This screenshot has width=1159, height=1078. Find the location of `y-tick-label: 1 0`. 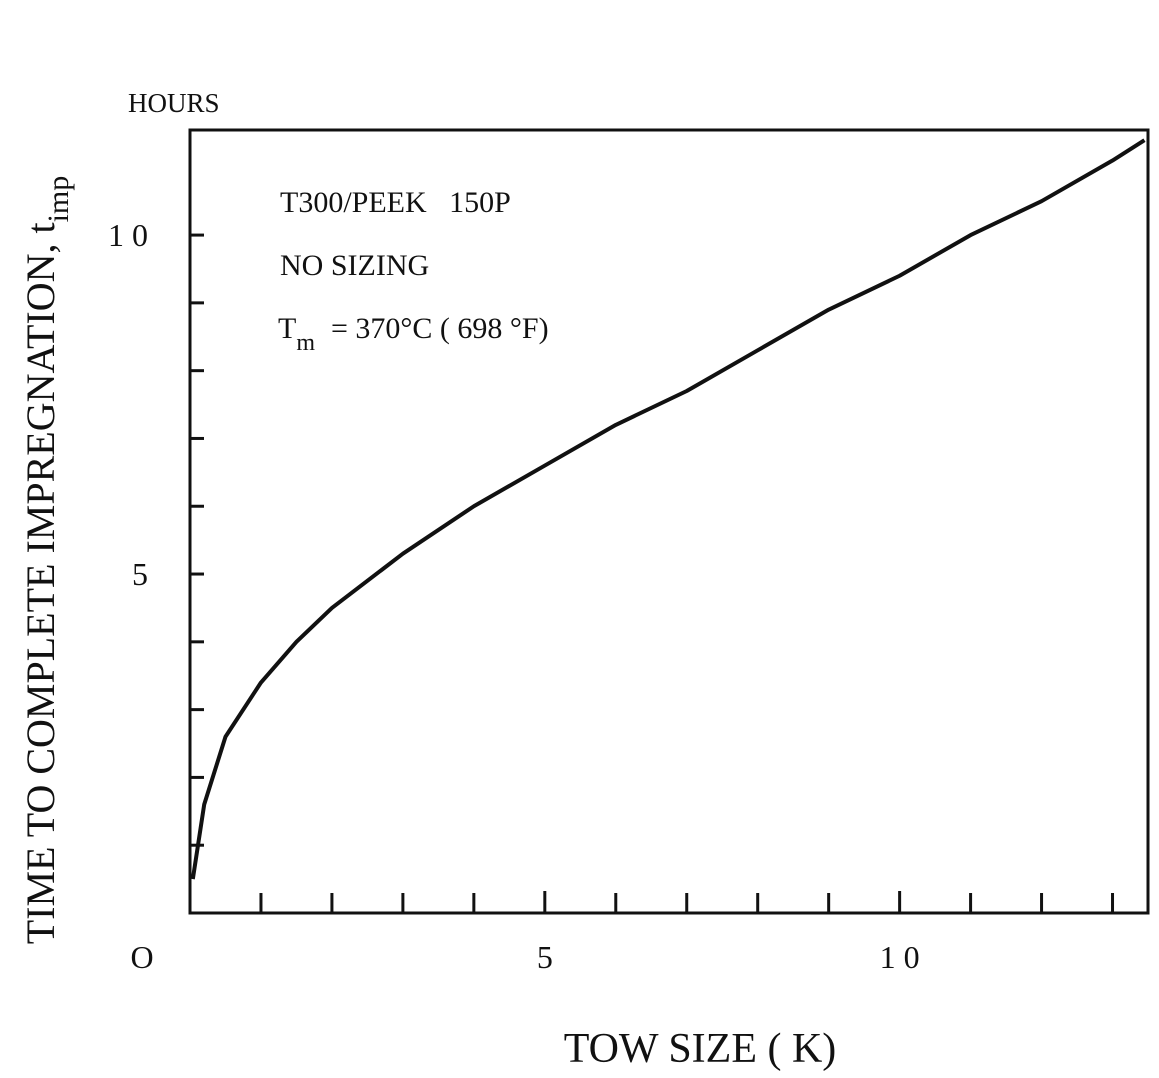

y-tick-label: 1 0 is located at coordinates (128, 235).